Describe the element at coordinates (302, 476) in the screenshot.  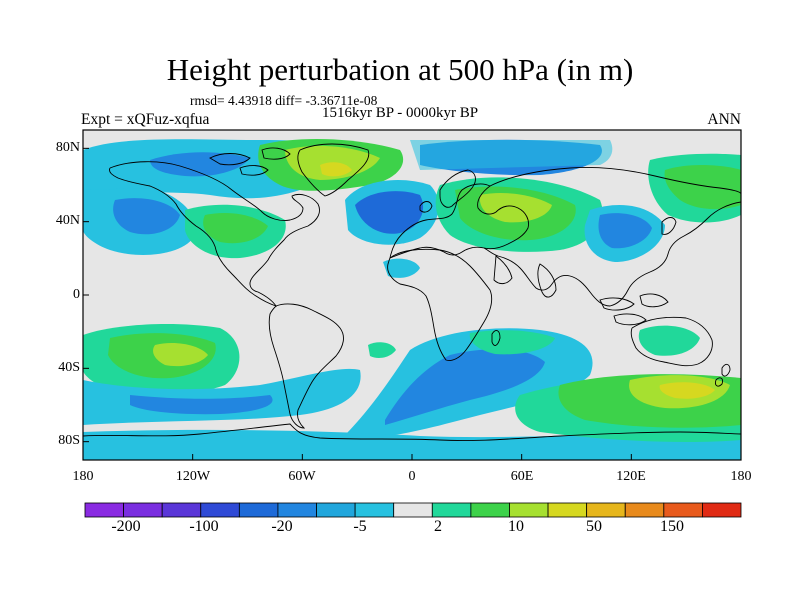
I see `lon-label-60w: 60W` at that location.